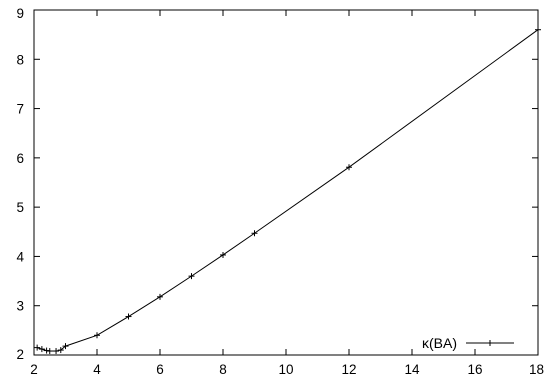 This screenshot has height=386, width=545. What do you see at coordinates (285, 369) in the screenshot?
I see `x-tick-label: 10` at bounding box center [285, 369].